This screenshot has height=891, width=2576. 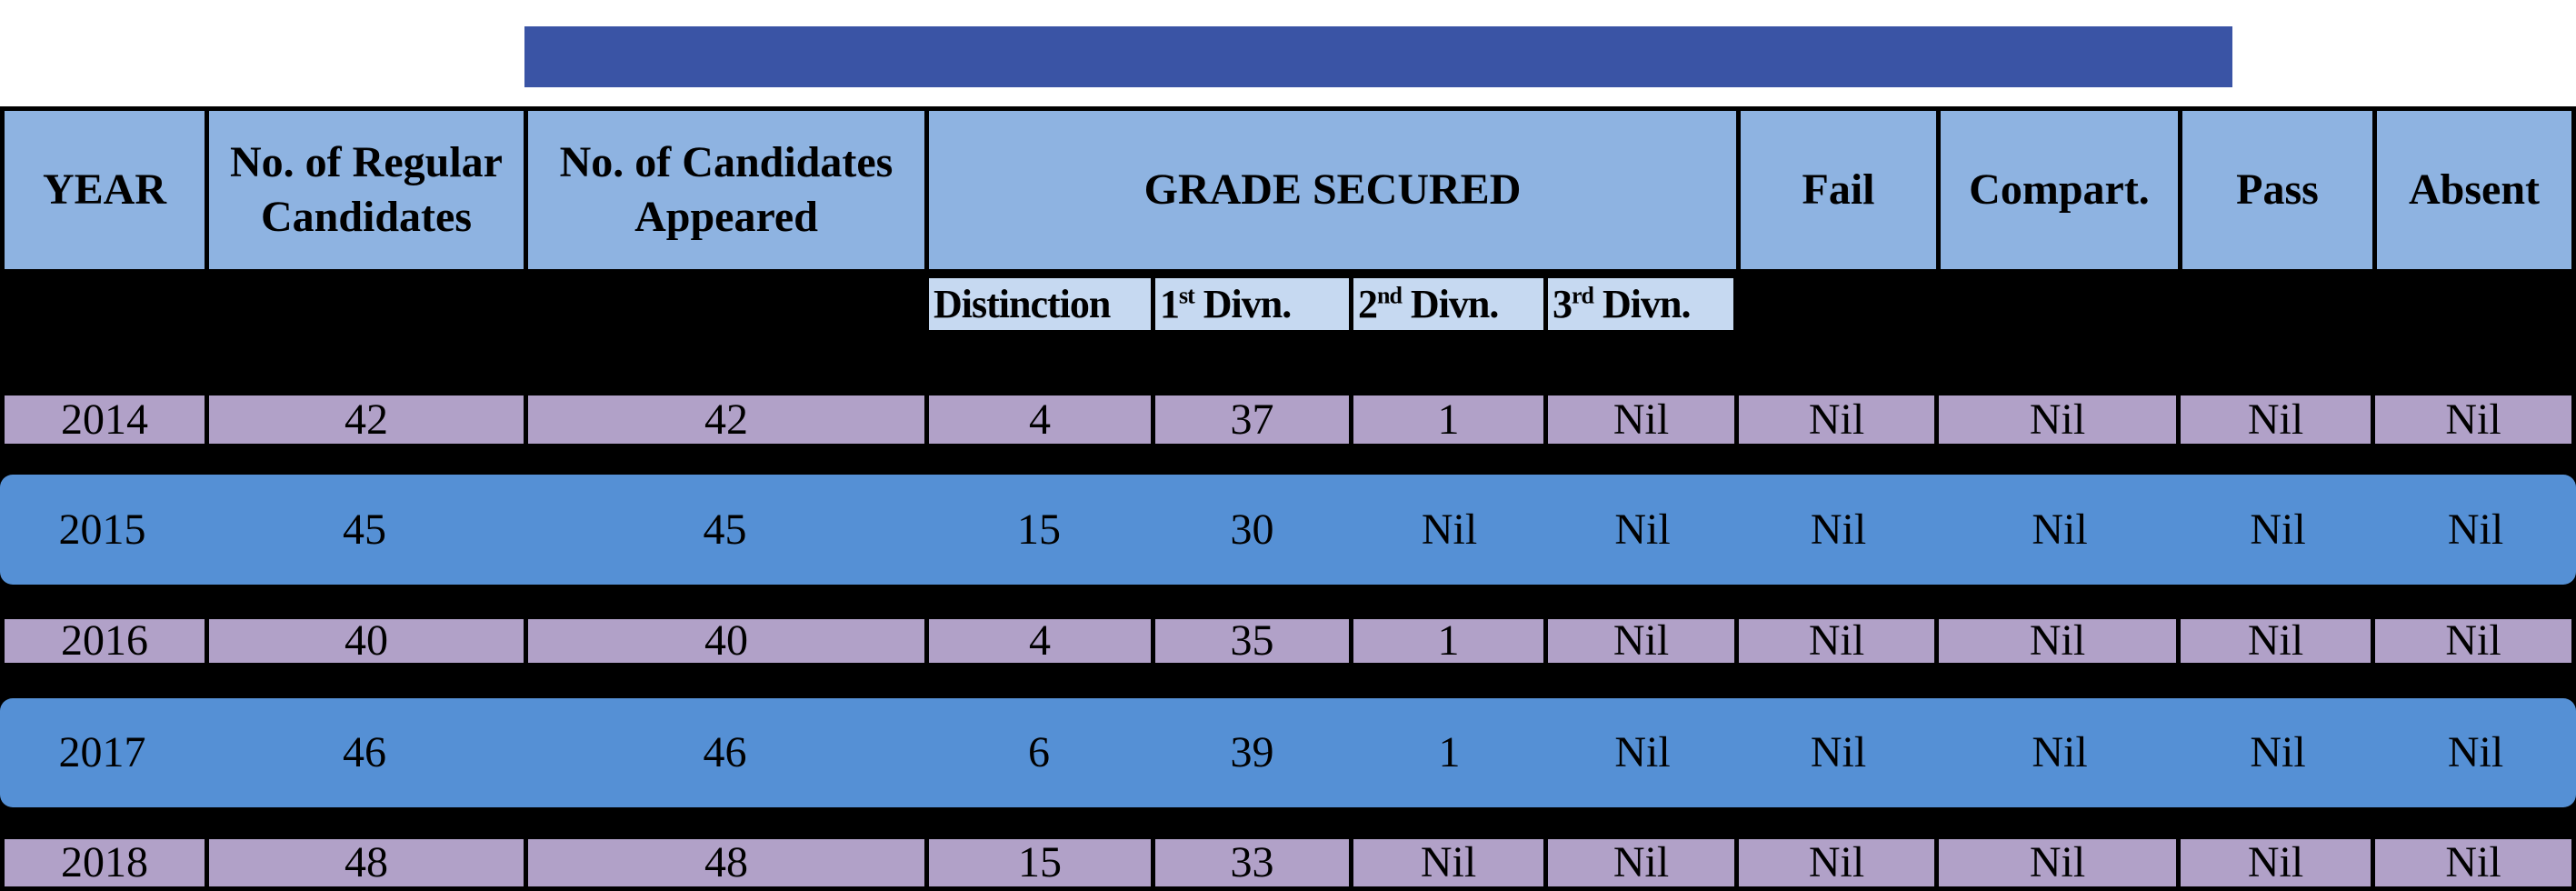 I want to click on table-row-2016: 2016 40 40 4 35 1 Nil Nil Nil Nil Nil, so click(x=1288, y=641).